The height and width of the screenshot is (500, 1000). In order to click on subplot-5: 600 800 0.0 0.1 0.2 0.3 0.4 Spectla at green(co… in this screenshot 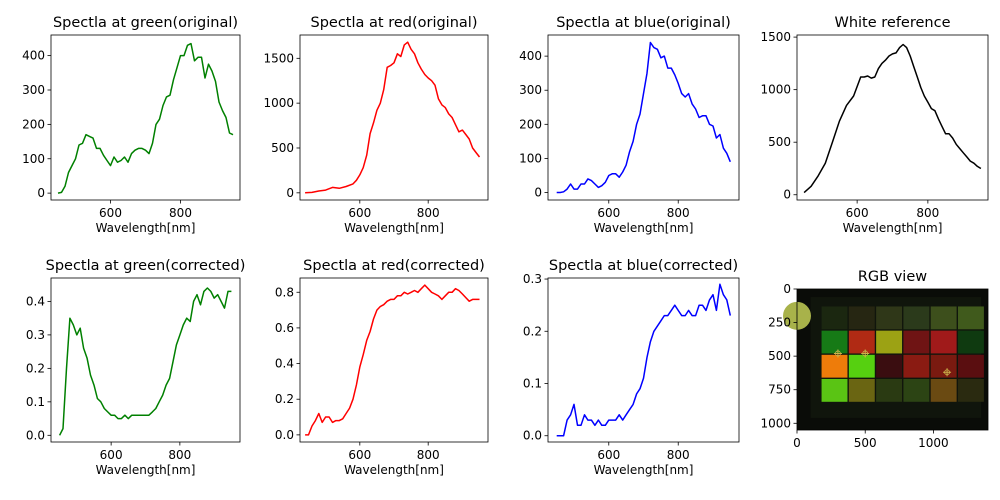, I will do `click(135, 367)`.